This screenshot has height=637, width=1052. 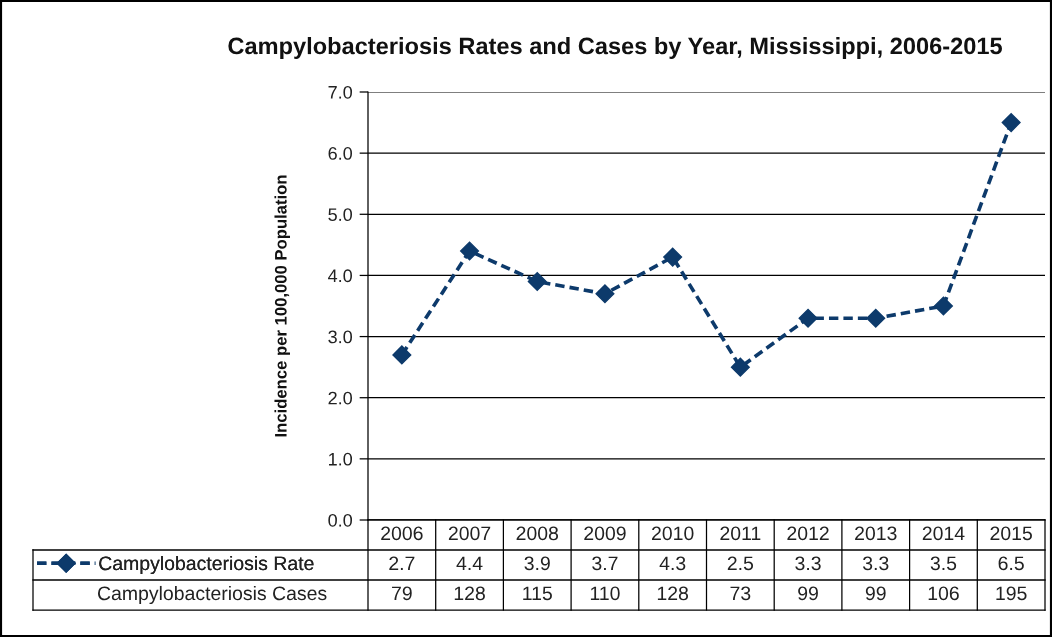 What do you see at coordinates (615, 48) in the screenshot?
I see `chart-title: Campylobacteriosis Rates and Cases by Year, Mississippi, 2006-2015` at bounding box center [615, 48].